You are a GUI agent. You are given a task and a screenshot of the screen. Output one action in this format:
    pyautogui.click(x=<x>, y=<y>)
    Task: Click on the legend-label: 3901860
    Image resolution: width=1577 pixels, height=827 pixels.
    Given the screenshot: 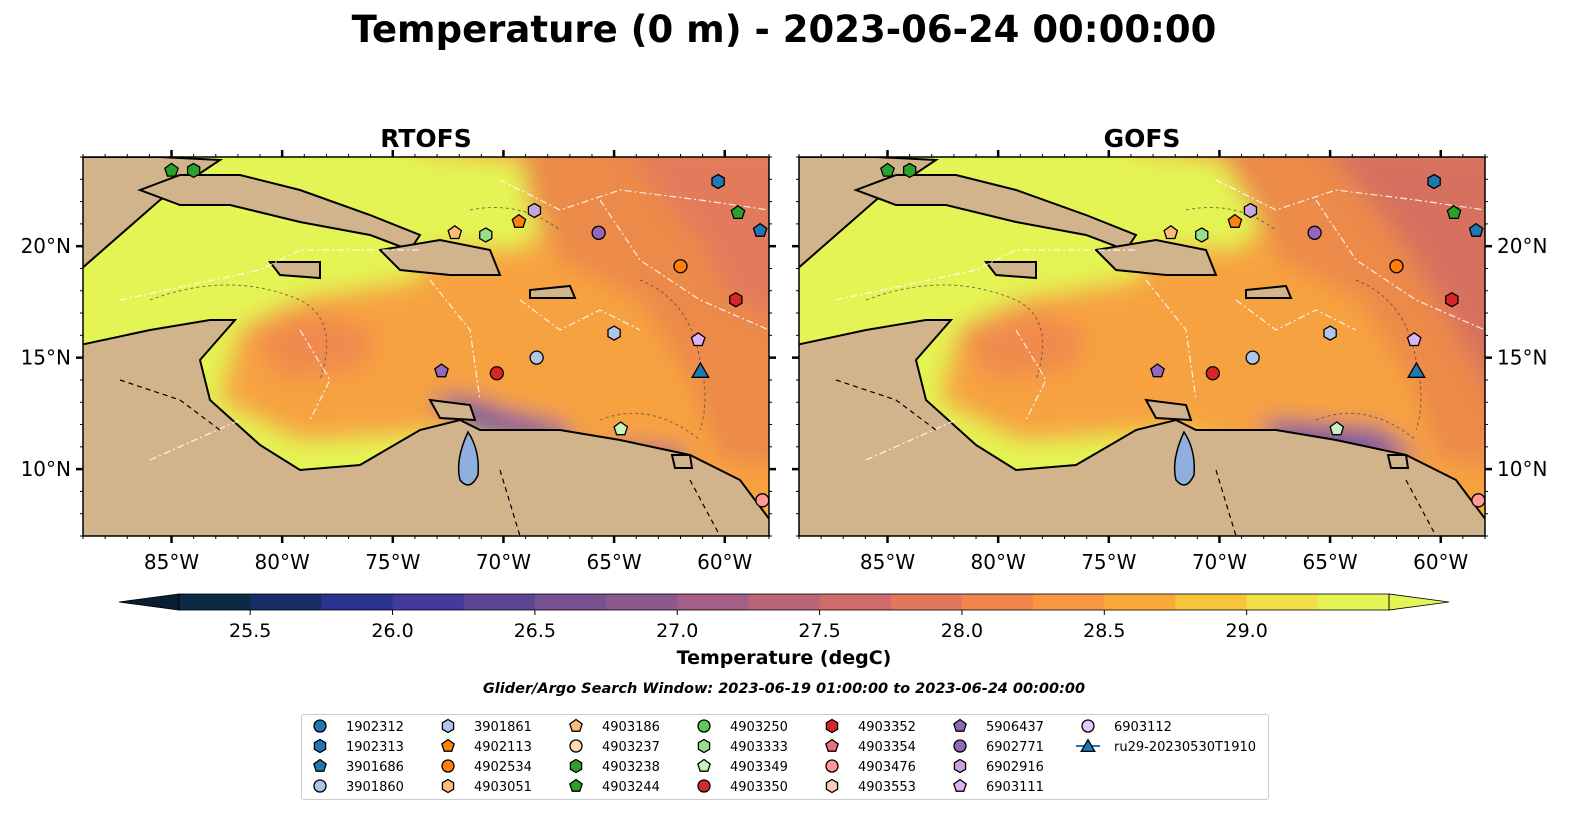 What is the action you would take?
    pyautogui.click(x=375, y=787)
    